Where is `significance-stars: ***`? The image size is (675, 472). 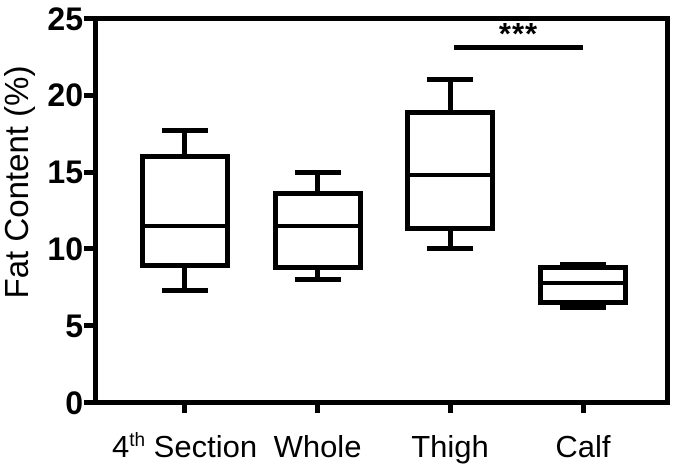 significance-stars: *** is located at coordinates (518, 33).